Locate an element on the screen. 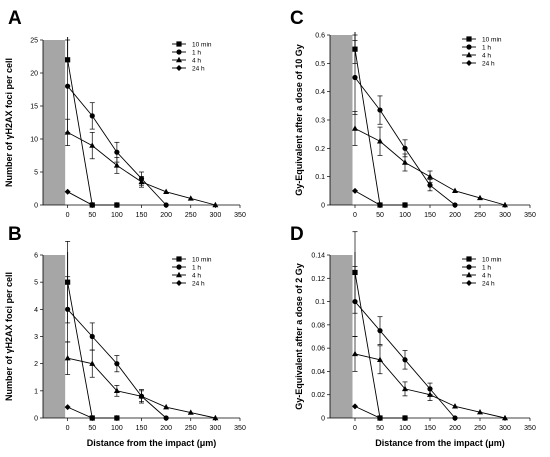 The image size is (550, 457). panel-label: B is located at coordinates (15, 234).